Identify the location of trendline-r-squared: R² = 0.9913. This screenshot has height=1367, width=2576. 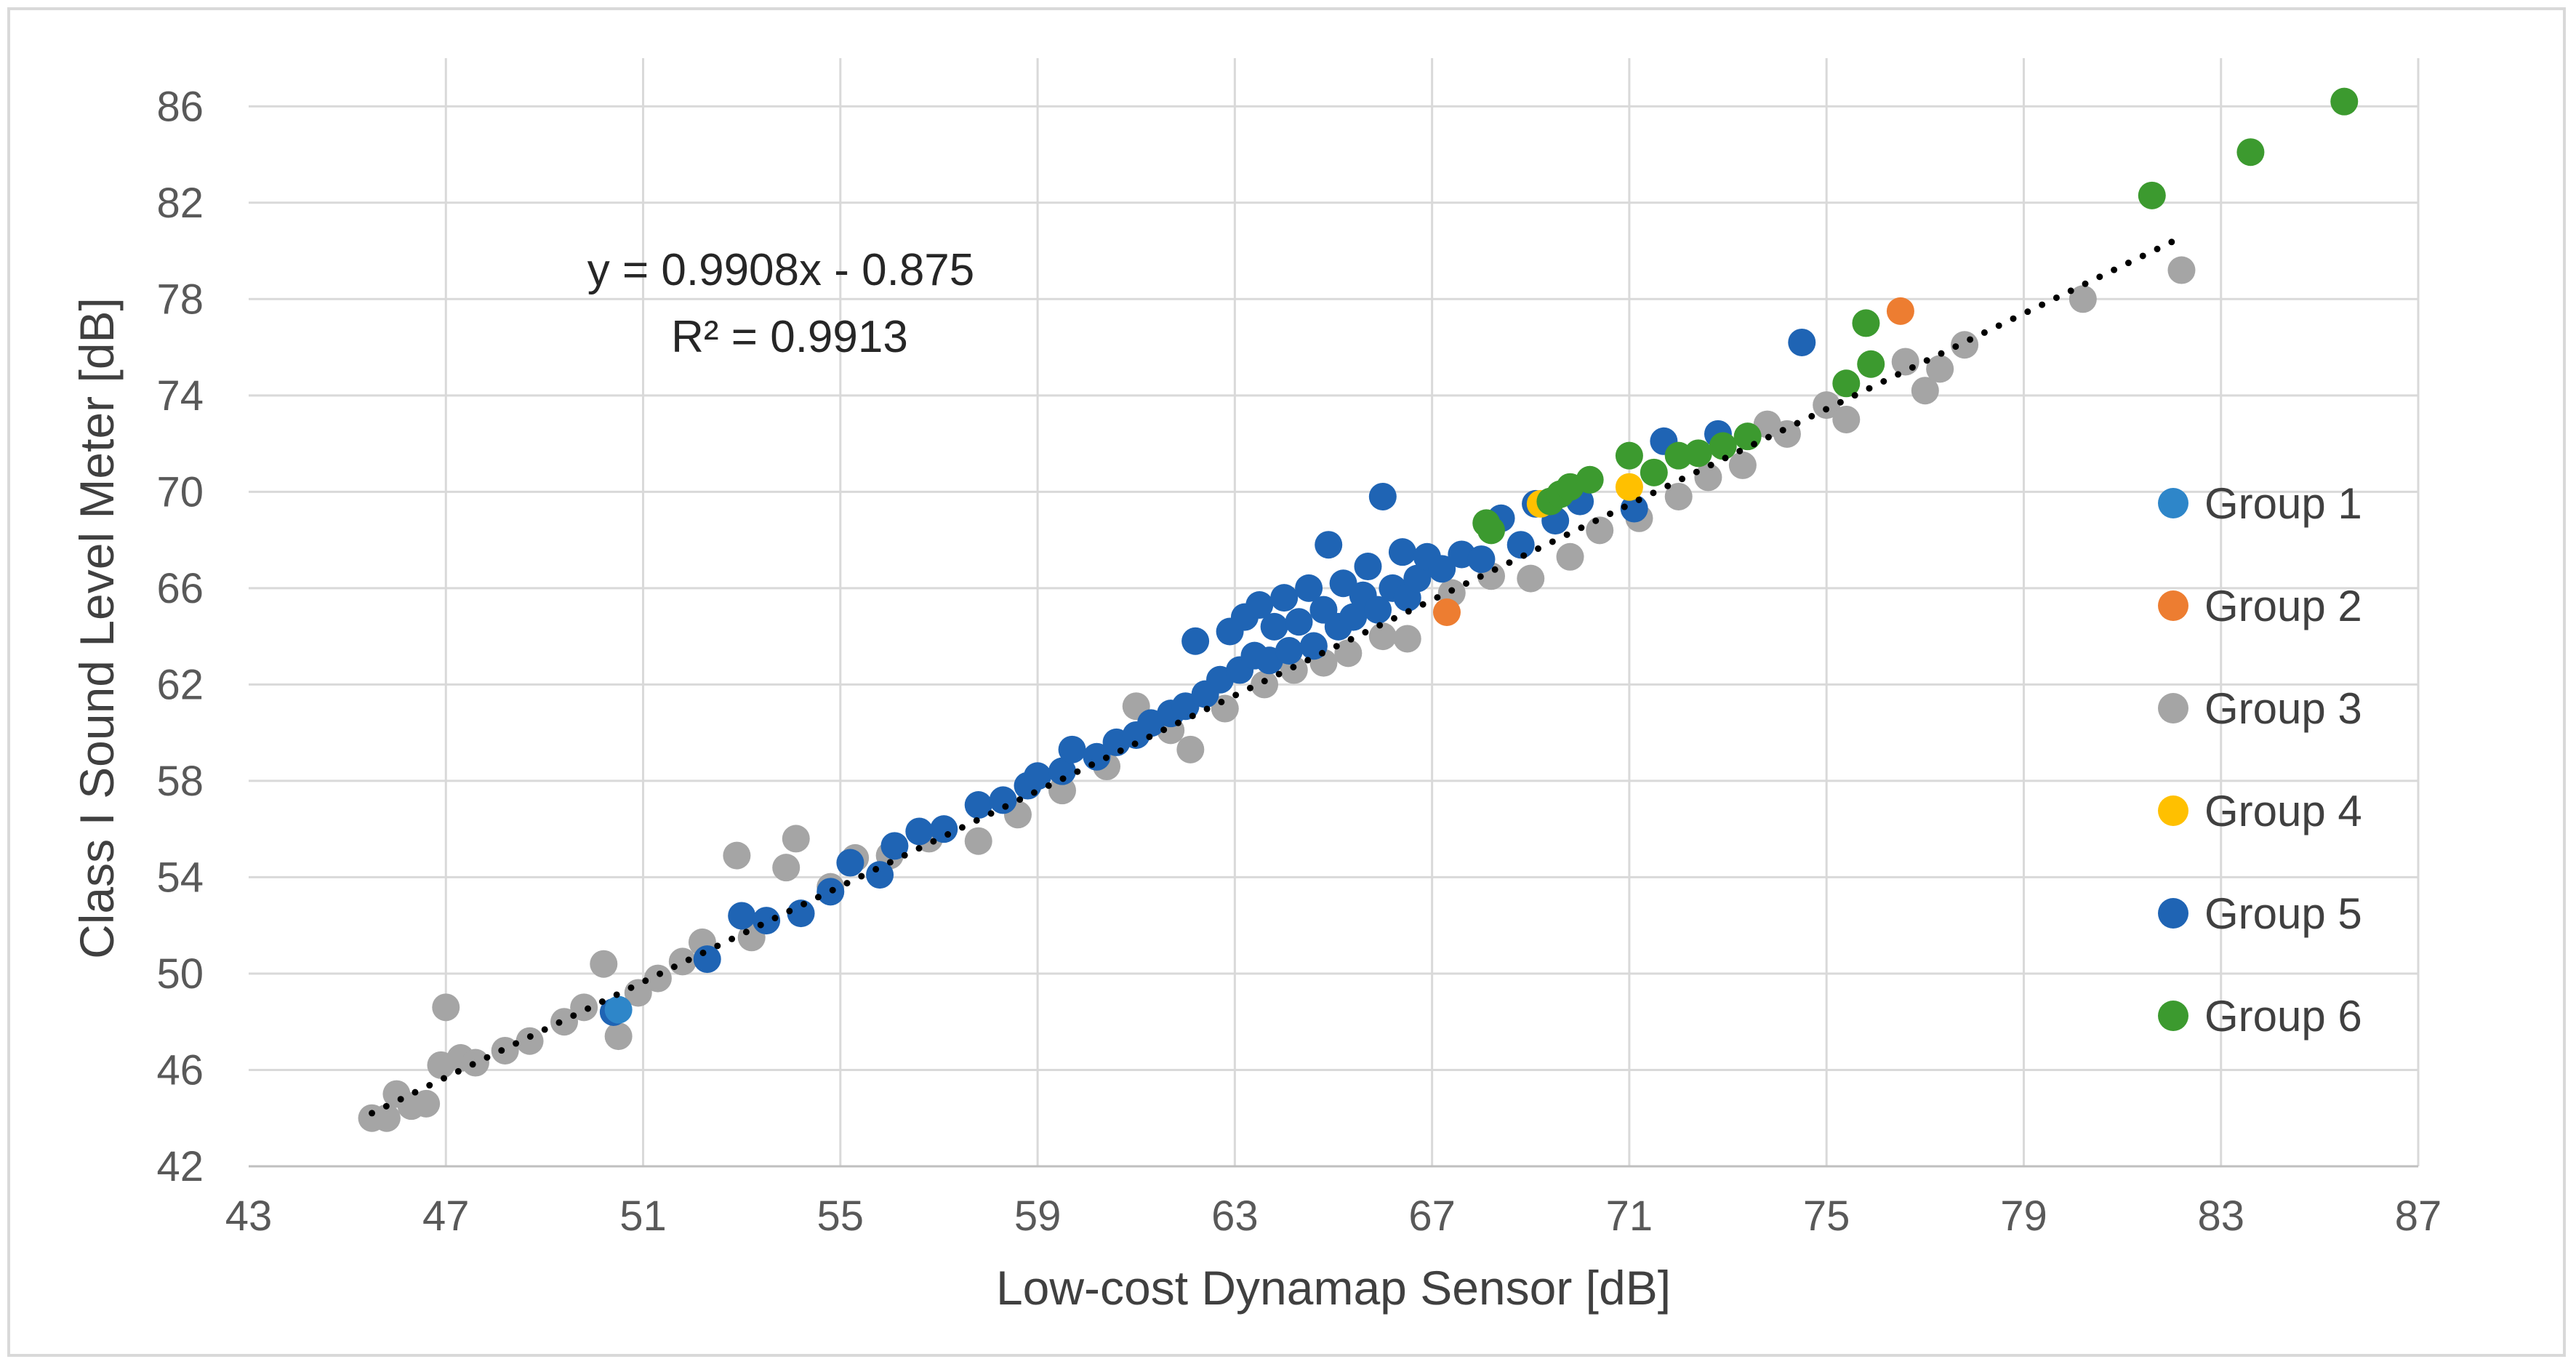
(789, 337).